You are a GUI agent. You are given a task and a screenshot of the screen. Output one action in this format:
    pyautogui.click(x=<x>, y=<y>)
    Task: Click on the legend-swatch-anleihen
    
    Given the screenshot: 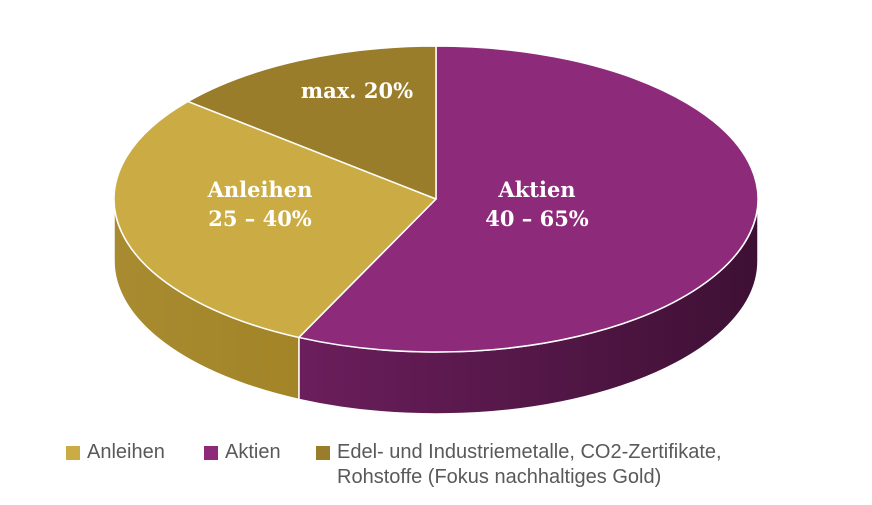 What is the action you would take?
    pyautogui.click(x=73, y=453)
    